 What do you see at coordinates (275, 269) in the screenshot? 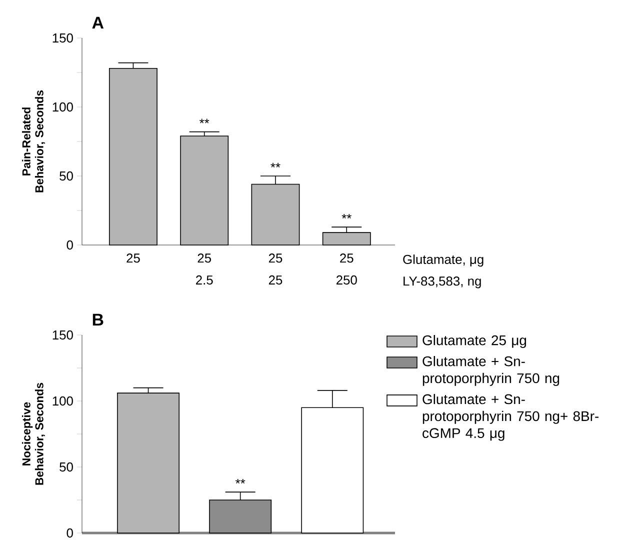
I see `x-tick-label: 25 25` at bounding box center [275, 269].